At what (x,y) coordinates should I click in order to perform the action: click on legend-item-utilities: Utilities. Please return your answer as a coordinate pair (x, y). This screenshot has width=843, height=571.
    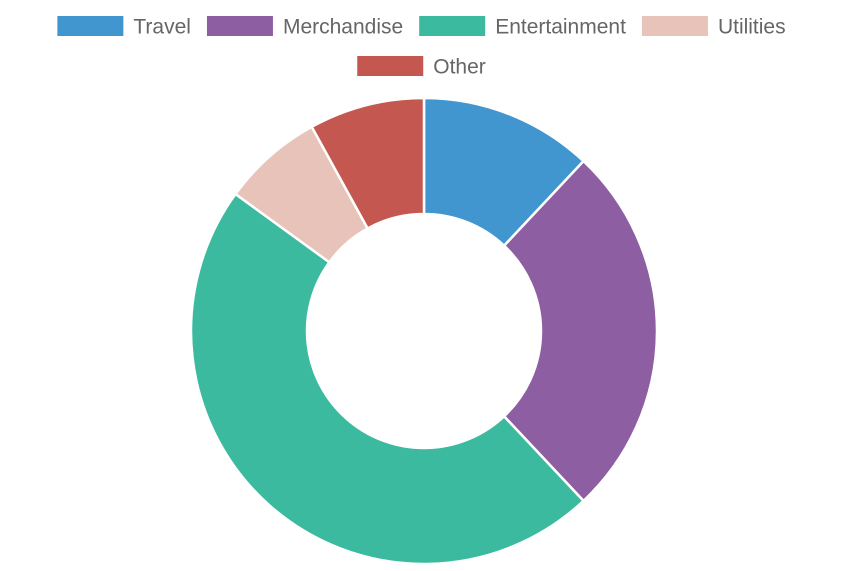
    Looking at the image, I should click on (713, 27).